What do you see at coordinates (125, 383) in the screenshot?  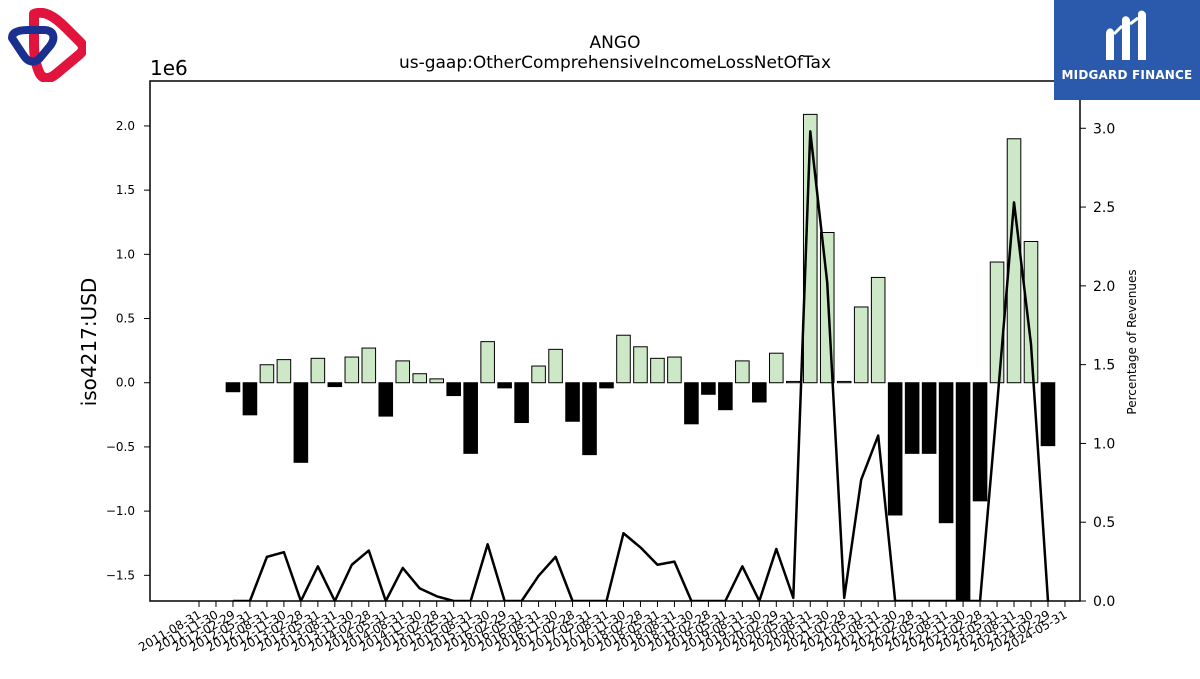 I see `y-tick-label: 0.0` at bounding box center [125, 383].